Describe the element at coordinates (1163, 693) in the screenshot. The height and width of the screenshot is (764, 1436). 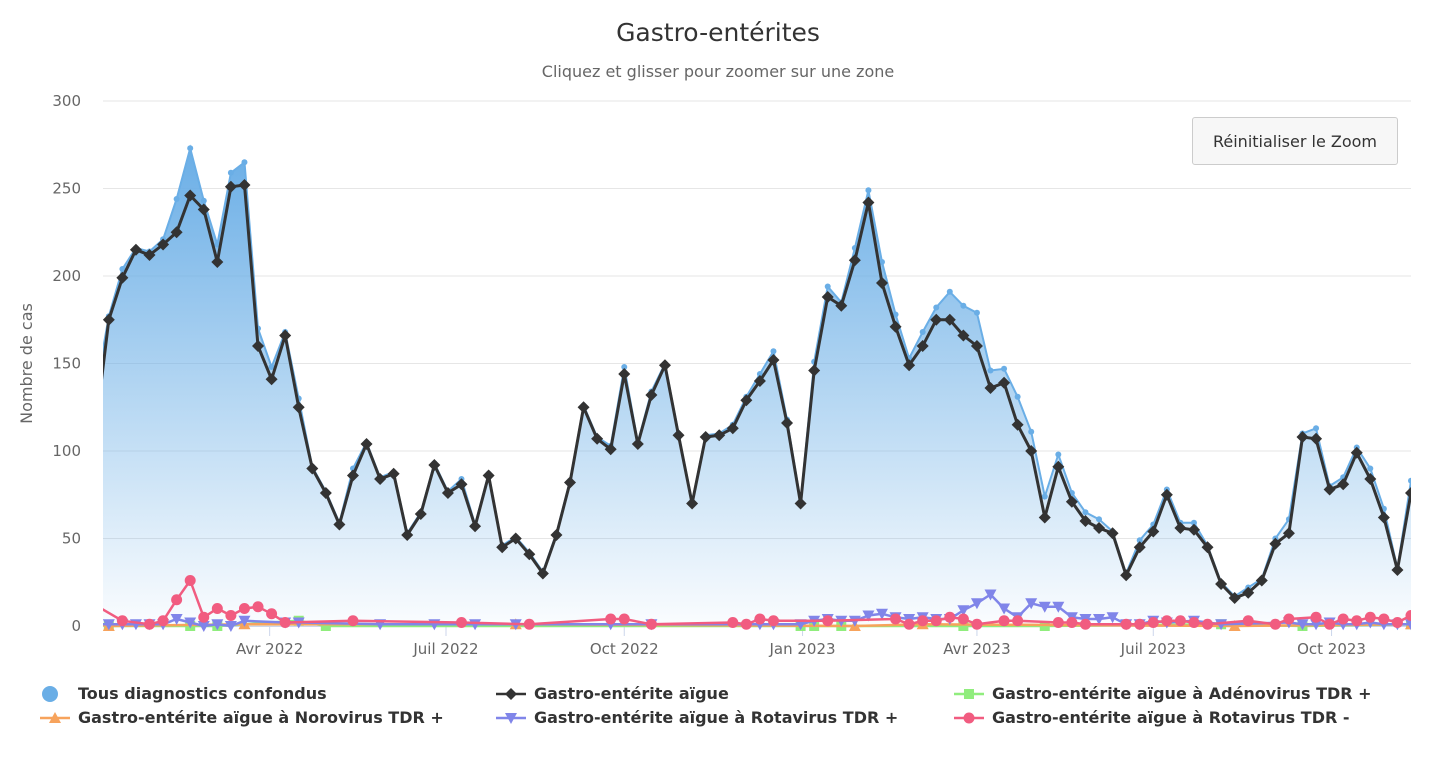
I see `legend-item: Gastro-entérite aïgue à Adénovirus TDR +` at that location.